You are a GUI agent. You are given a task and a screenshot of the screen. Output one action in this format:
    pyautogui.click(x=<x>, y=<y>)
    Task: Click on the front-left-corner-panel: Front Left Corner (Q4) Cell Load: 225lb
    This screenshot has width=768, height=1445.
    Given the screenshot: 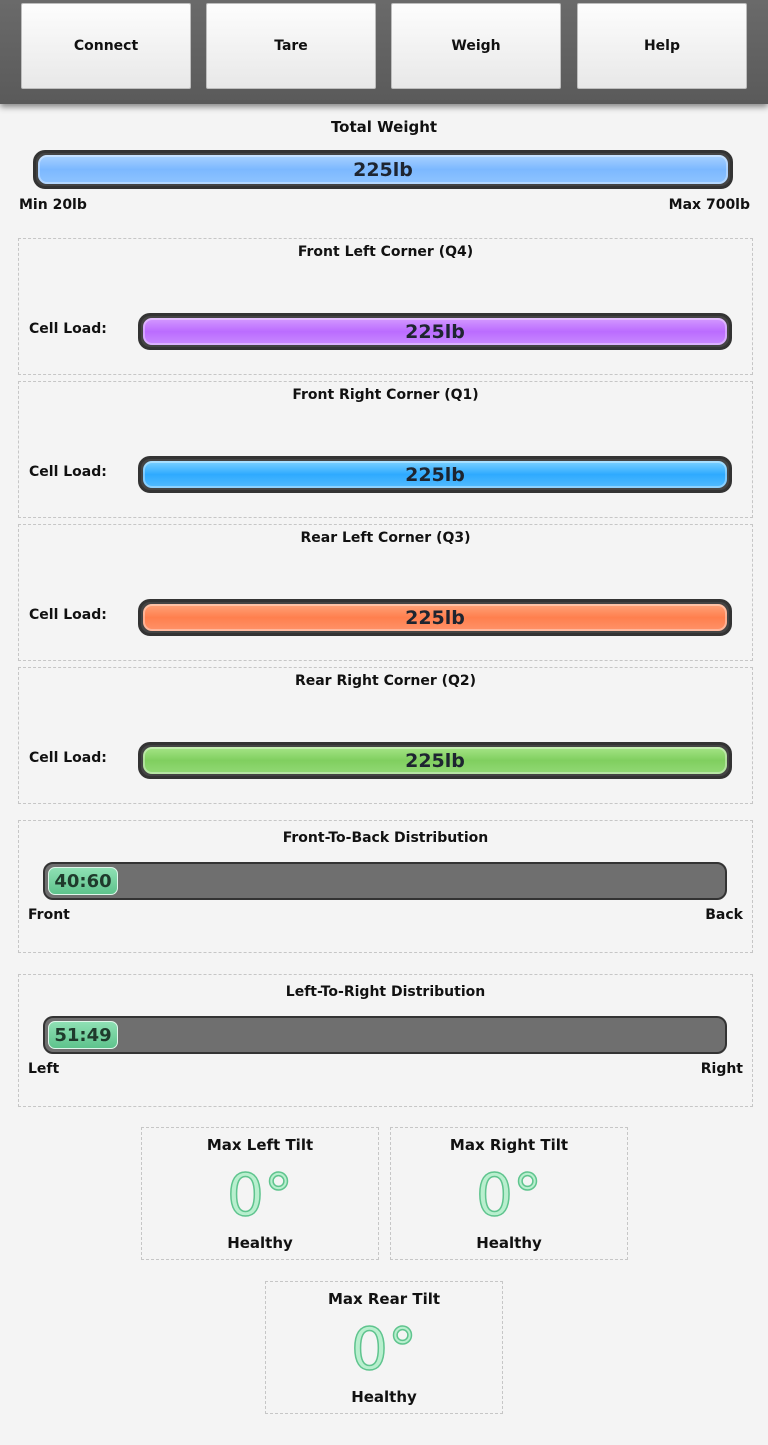 What is the action you would take?
    pyautogui.click(x=385, y=306)
    